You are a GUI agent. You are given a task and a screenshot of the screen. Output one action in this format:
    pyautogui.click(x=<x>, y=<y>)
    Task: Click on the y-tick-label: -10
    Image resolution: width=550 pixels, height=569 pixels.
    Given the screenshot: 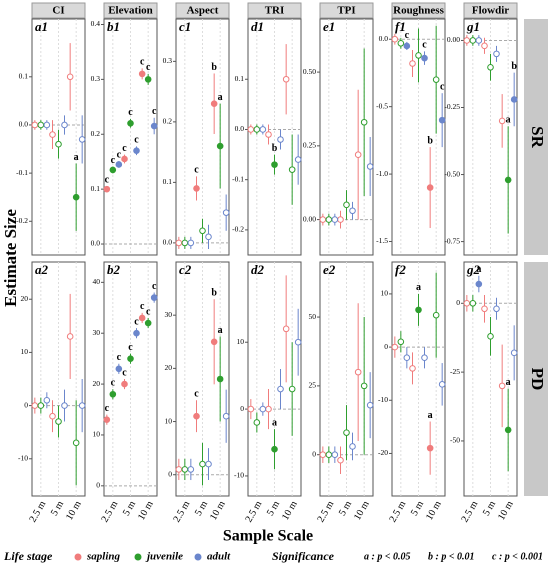 What is the action you would take?
    pyautogui.click(x=383, y=399)
    